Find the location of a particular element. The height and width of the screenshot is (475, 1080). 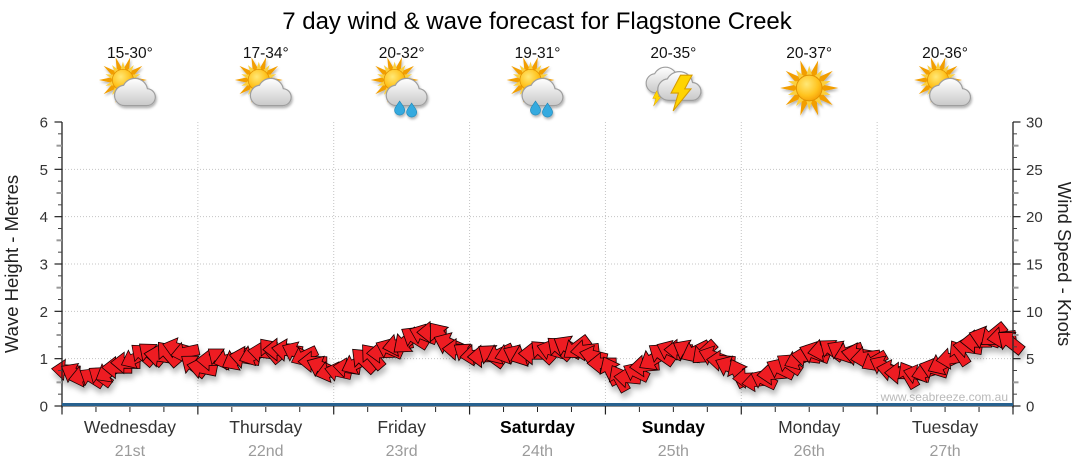

day-date-label: 25th is located at coordinates (673, 451).